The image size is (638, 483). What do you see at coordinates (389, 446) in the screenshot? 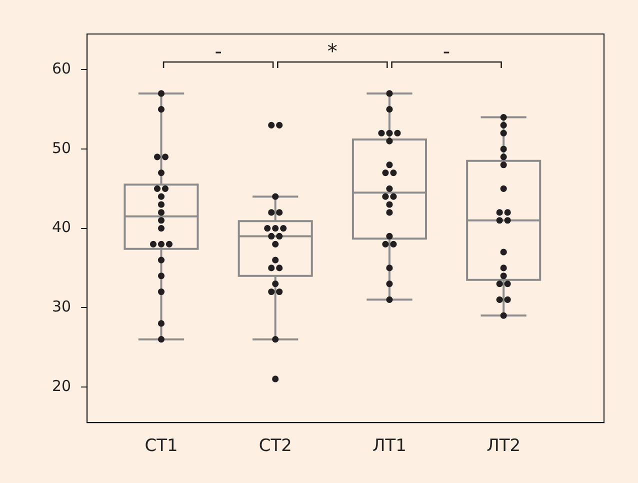
I see `x-tick-label: ЛТ1` at bounding box center [389, 446].